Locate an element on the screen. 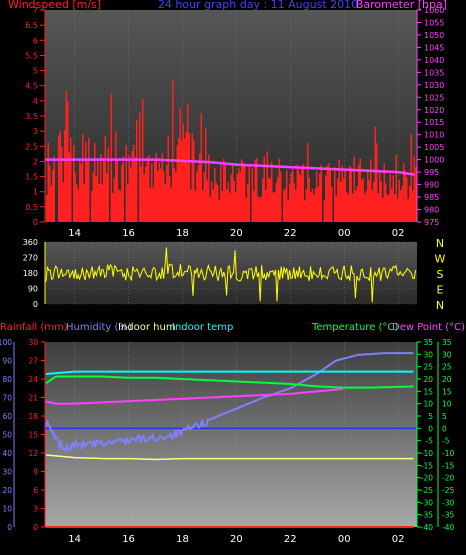 Image resolution: width=466 pixels, height=555 pixels. windspeed-axis: 0 0.5 1 1.5 2 2.5 3 3.5 4 4.5 5 5.5 6 6.5 7 is located at coordinates (35, 116).